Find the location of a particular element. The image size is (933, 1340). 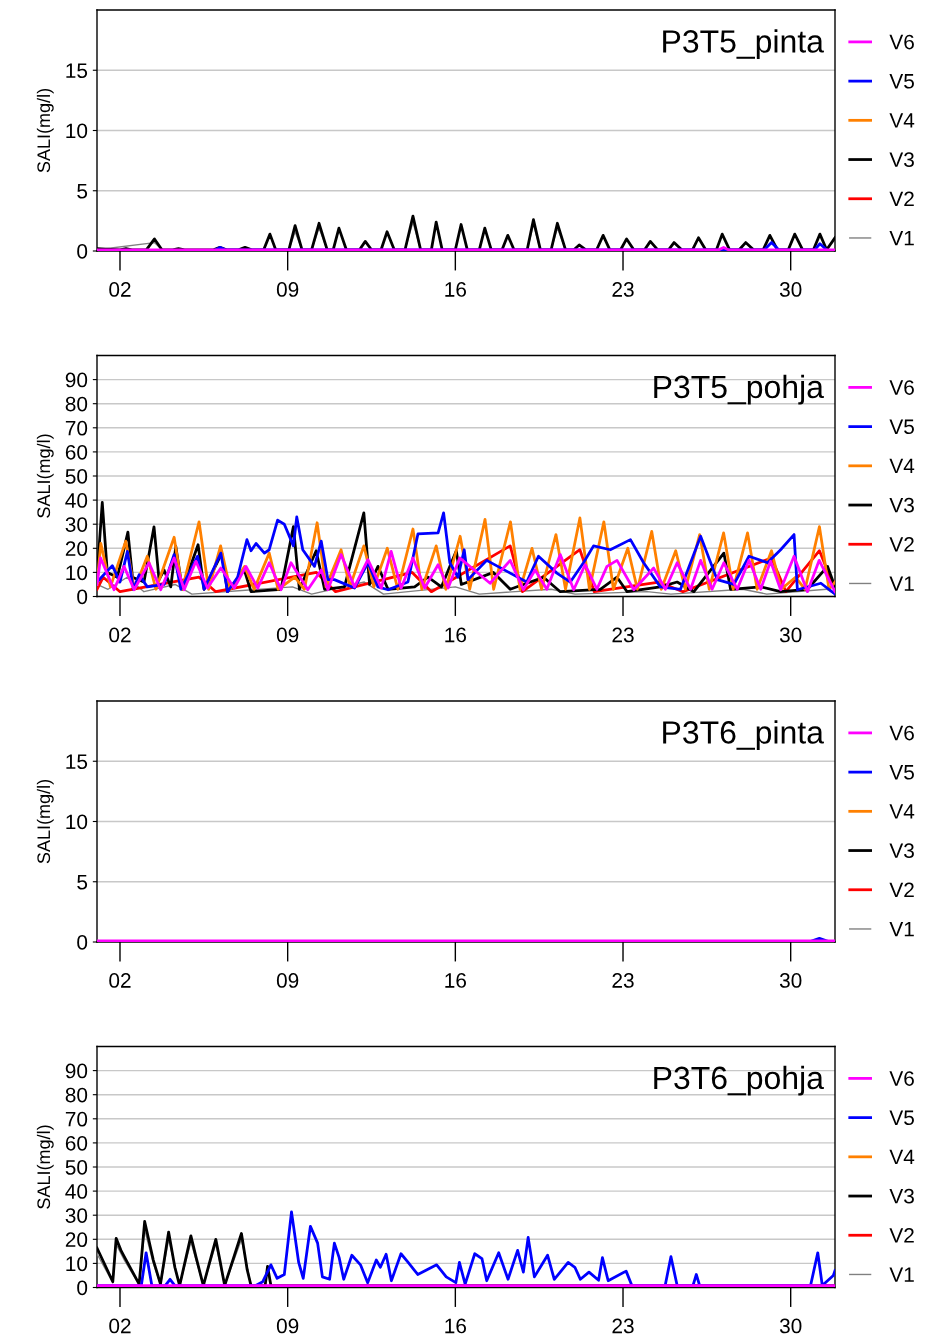

text: P3T5_pinta is located at coordinates (743, 44).